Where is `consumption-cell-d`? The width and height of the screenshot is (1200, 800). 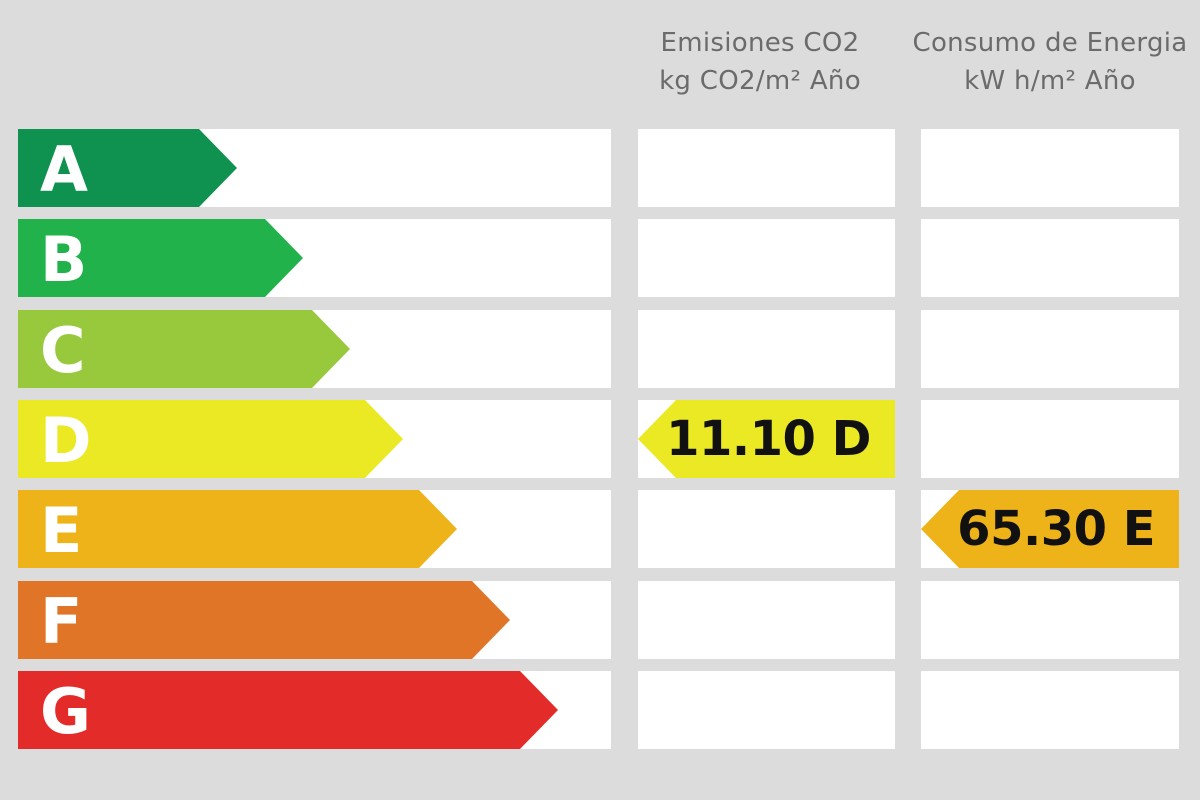 consumption-cell-d is located at coordinates (1050, 439).